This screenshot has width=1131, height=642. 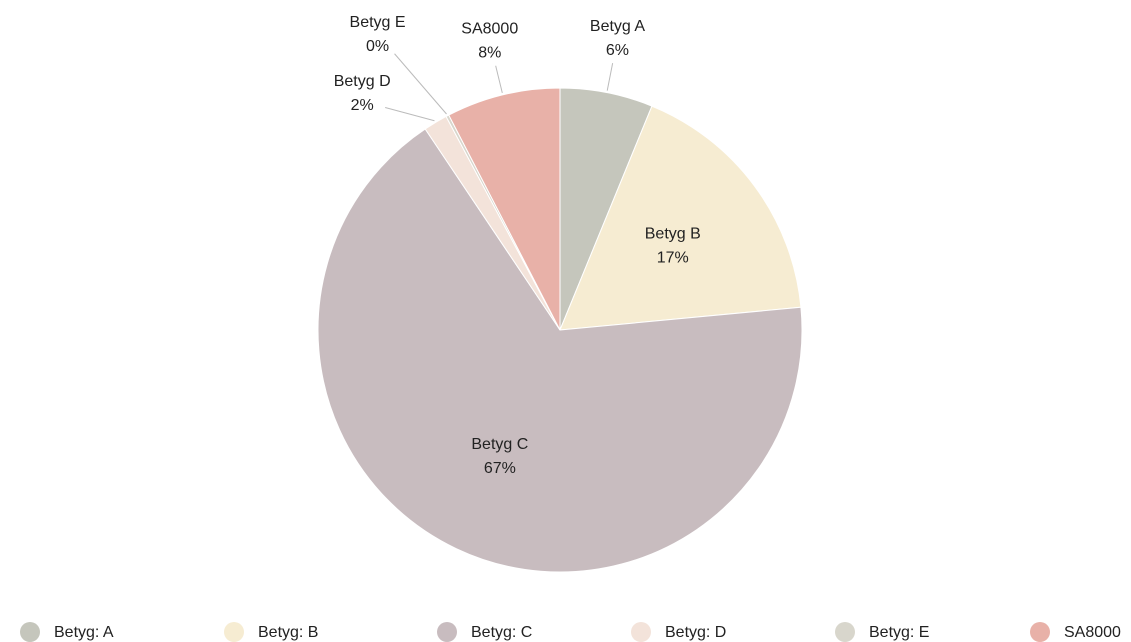 I want to click on slice-value-label: 67%, so click(x=500, y=468).